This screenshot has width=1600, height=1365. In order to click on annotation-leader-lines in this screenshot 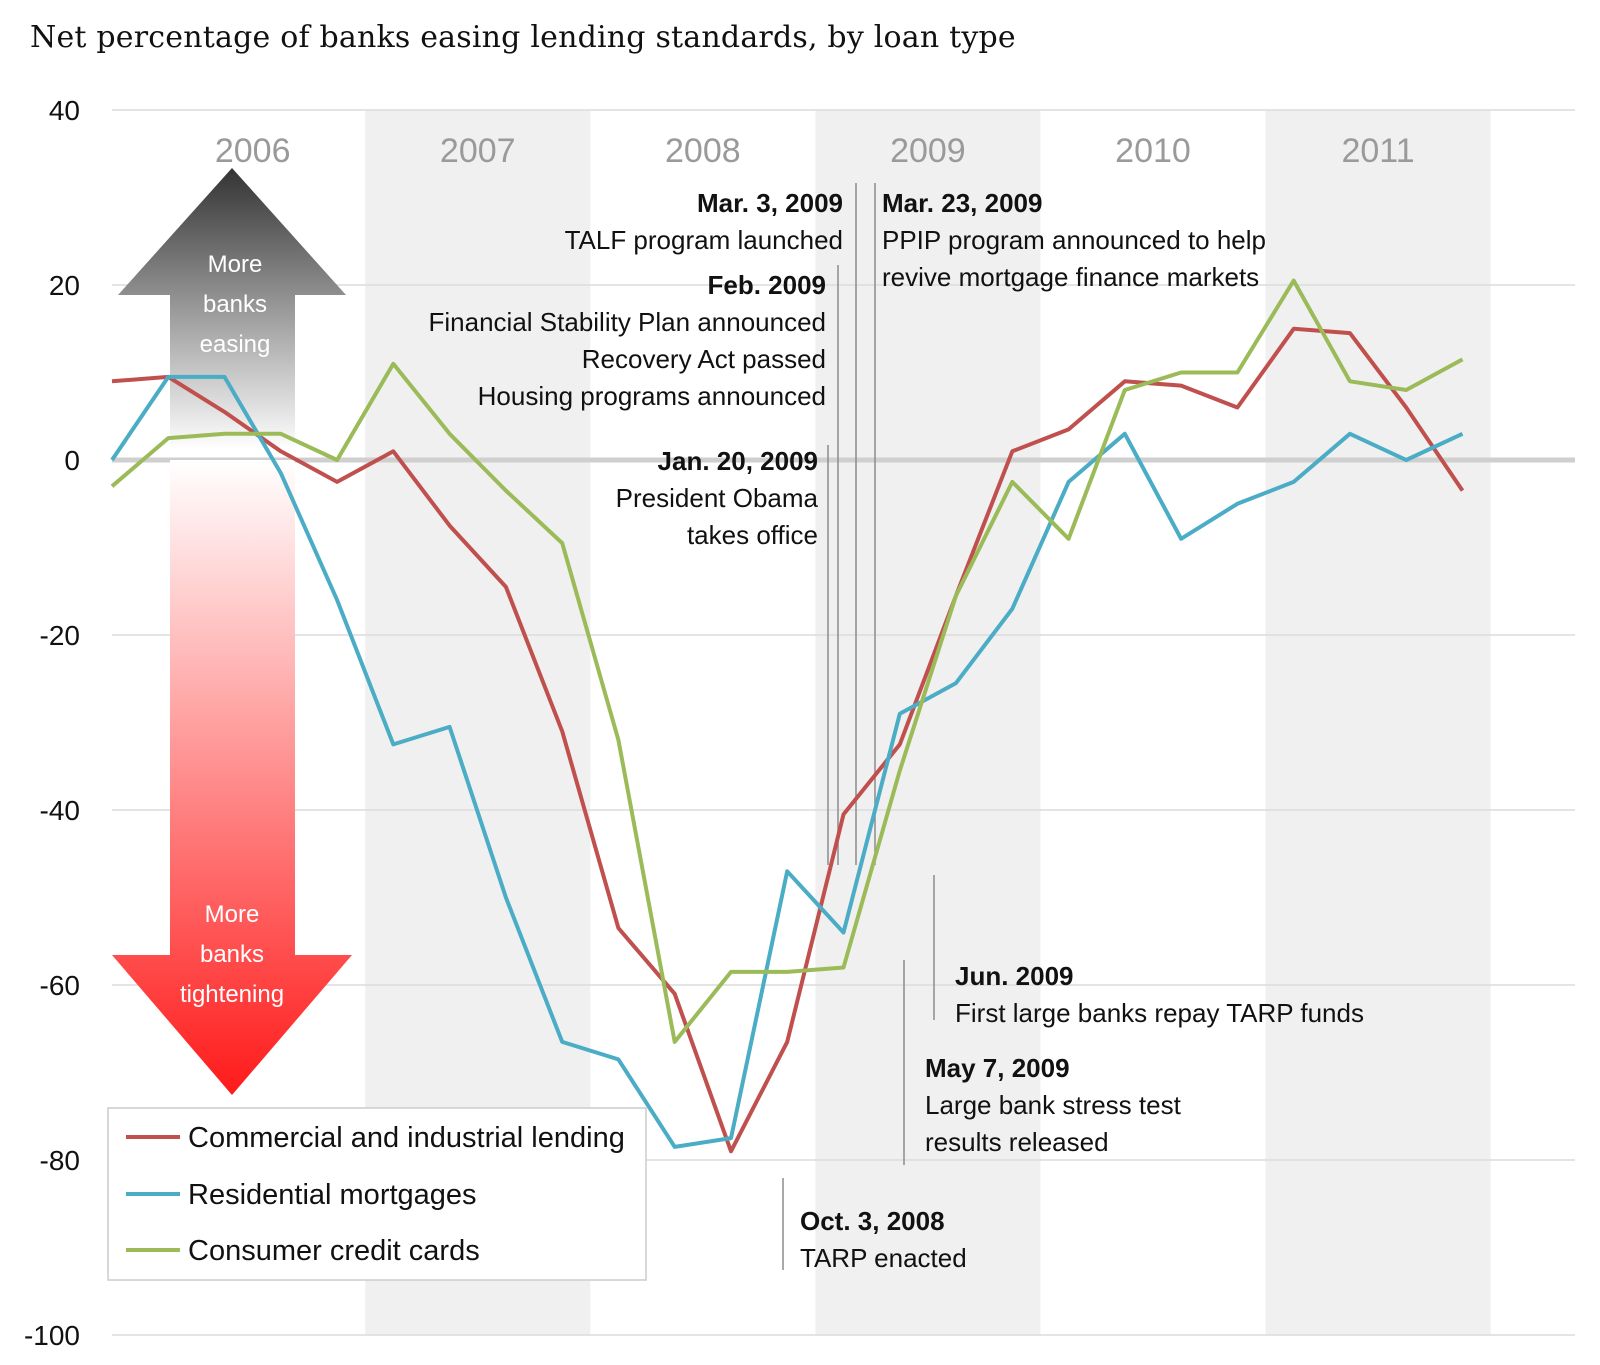, I will do `click(858, 726)`.